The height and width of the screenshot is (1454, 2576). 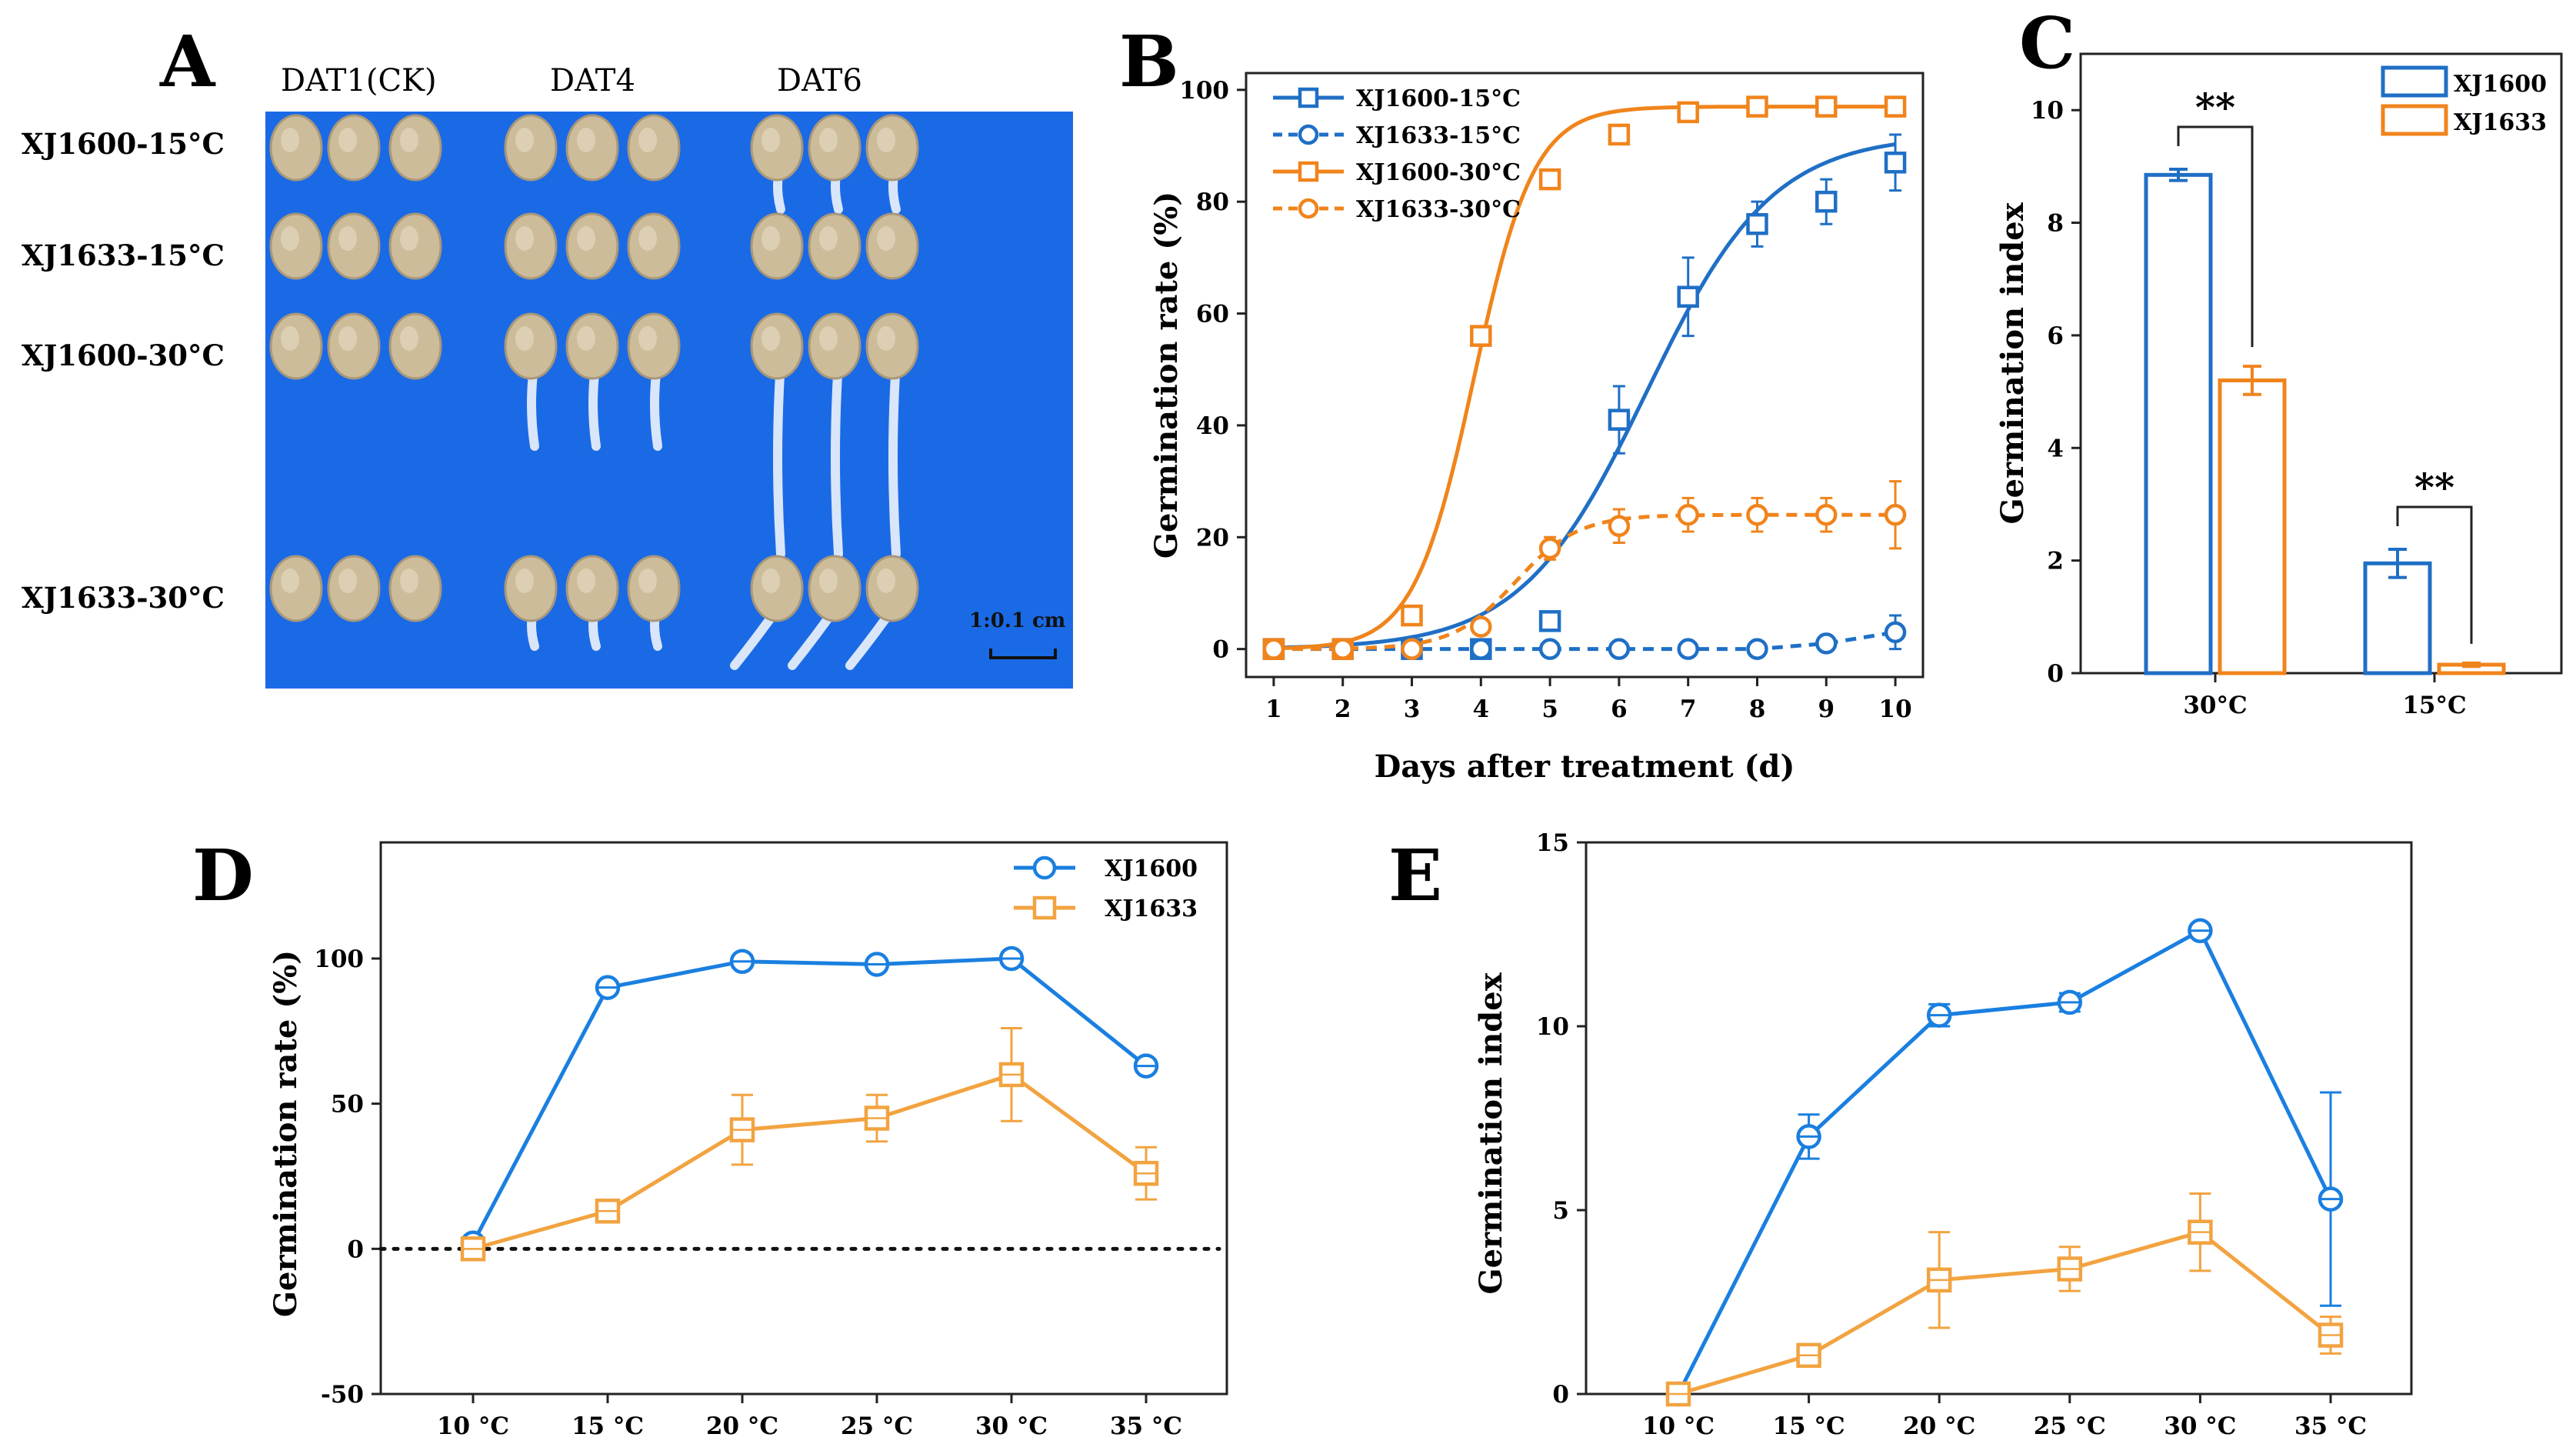 I want to click on column-label-dat6: DAT6, so click(x=819, y=80).